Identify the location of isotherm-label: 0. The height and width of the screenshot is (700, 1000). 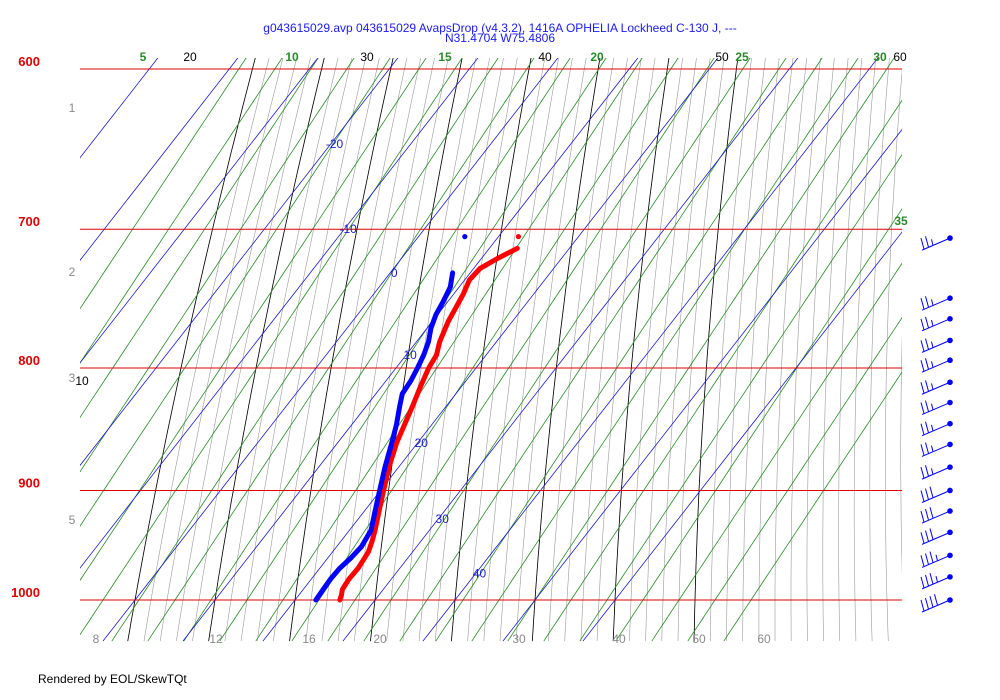
(394, 273).